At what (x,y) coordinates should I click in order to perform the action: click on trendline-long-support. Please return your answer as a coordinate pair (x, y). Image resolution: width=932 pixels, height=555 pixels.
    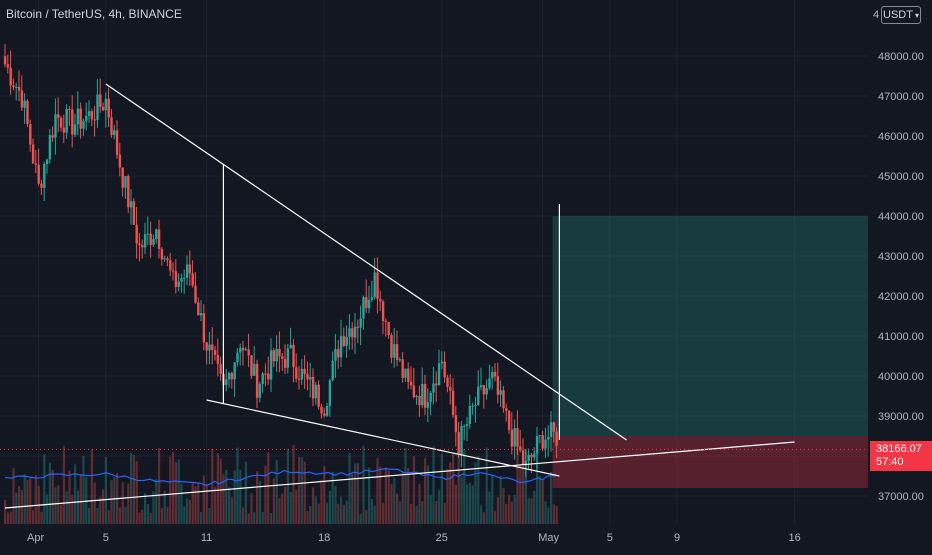
    Looking at the image, I should click on (399, 475).